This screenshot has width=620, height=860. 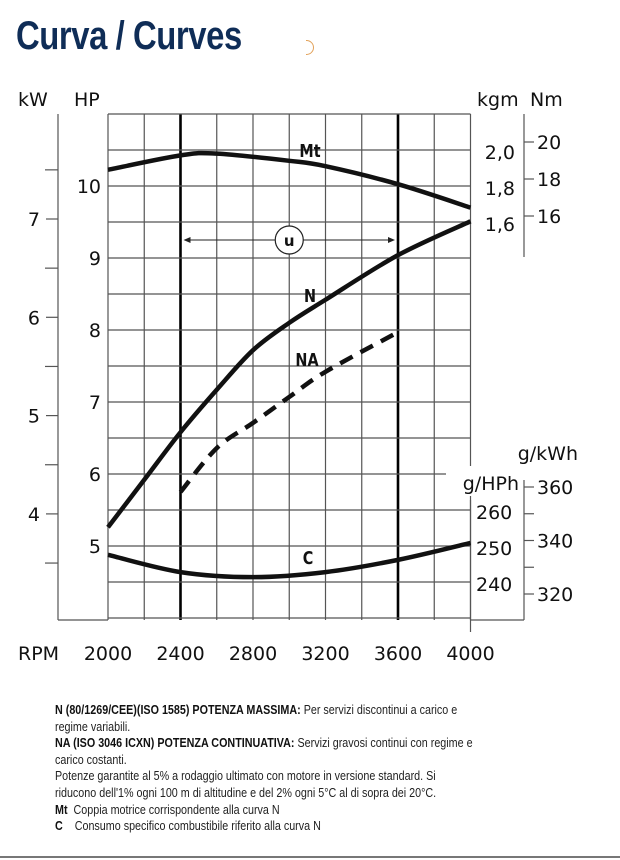 I want to click on note-text: regime variabili., so click(x=93, y=726).